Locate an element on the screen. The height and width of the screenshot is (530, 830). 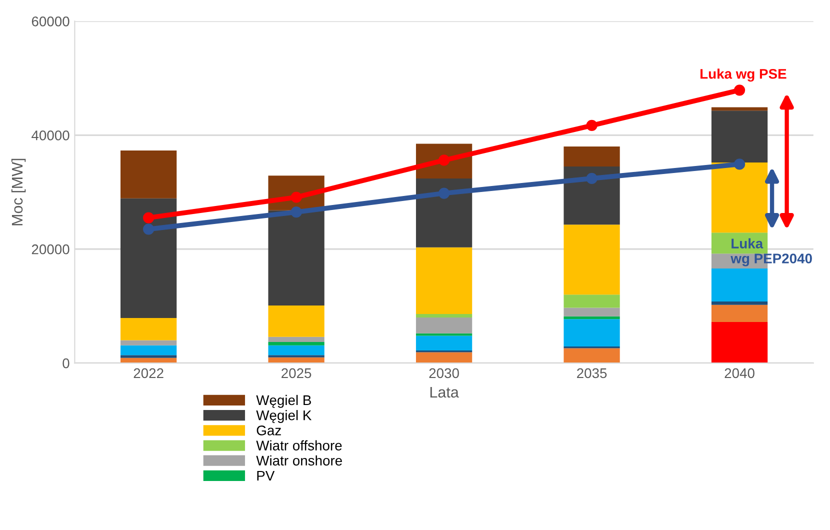
x-tick-label: 2035 is located at coordinates (592, 373).